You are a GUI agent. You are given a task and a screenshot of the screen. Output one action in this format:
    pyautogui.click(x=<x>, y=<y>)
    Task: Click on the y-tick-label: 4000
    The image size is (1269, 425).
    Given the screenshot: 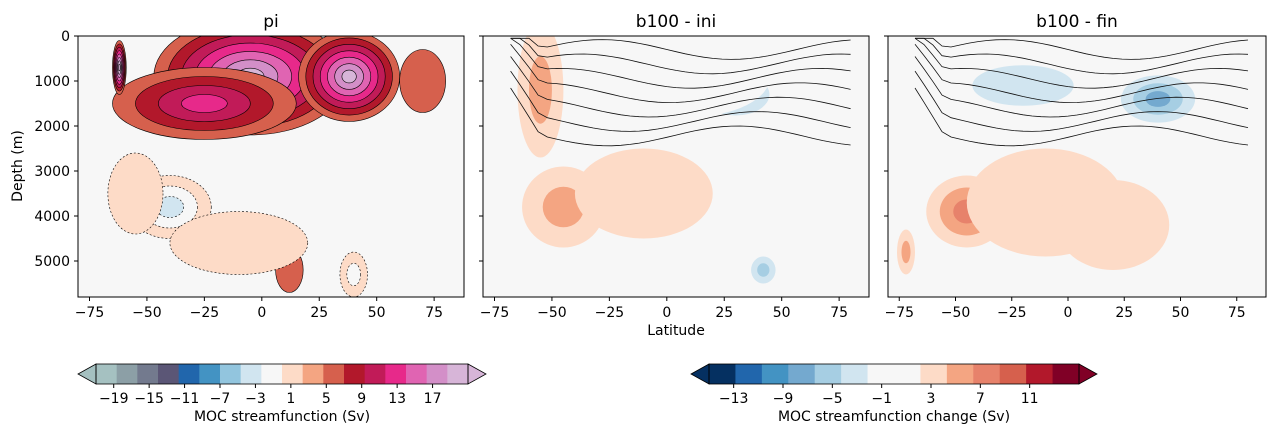 What is the action you would take?
    pyautogui.click(x=52, y=217)
    